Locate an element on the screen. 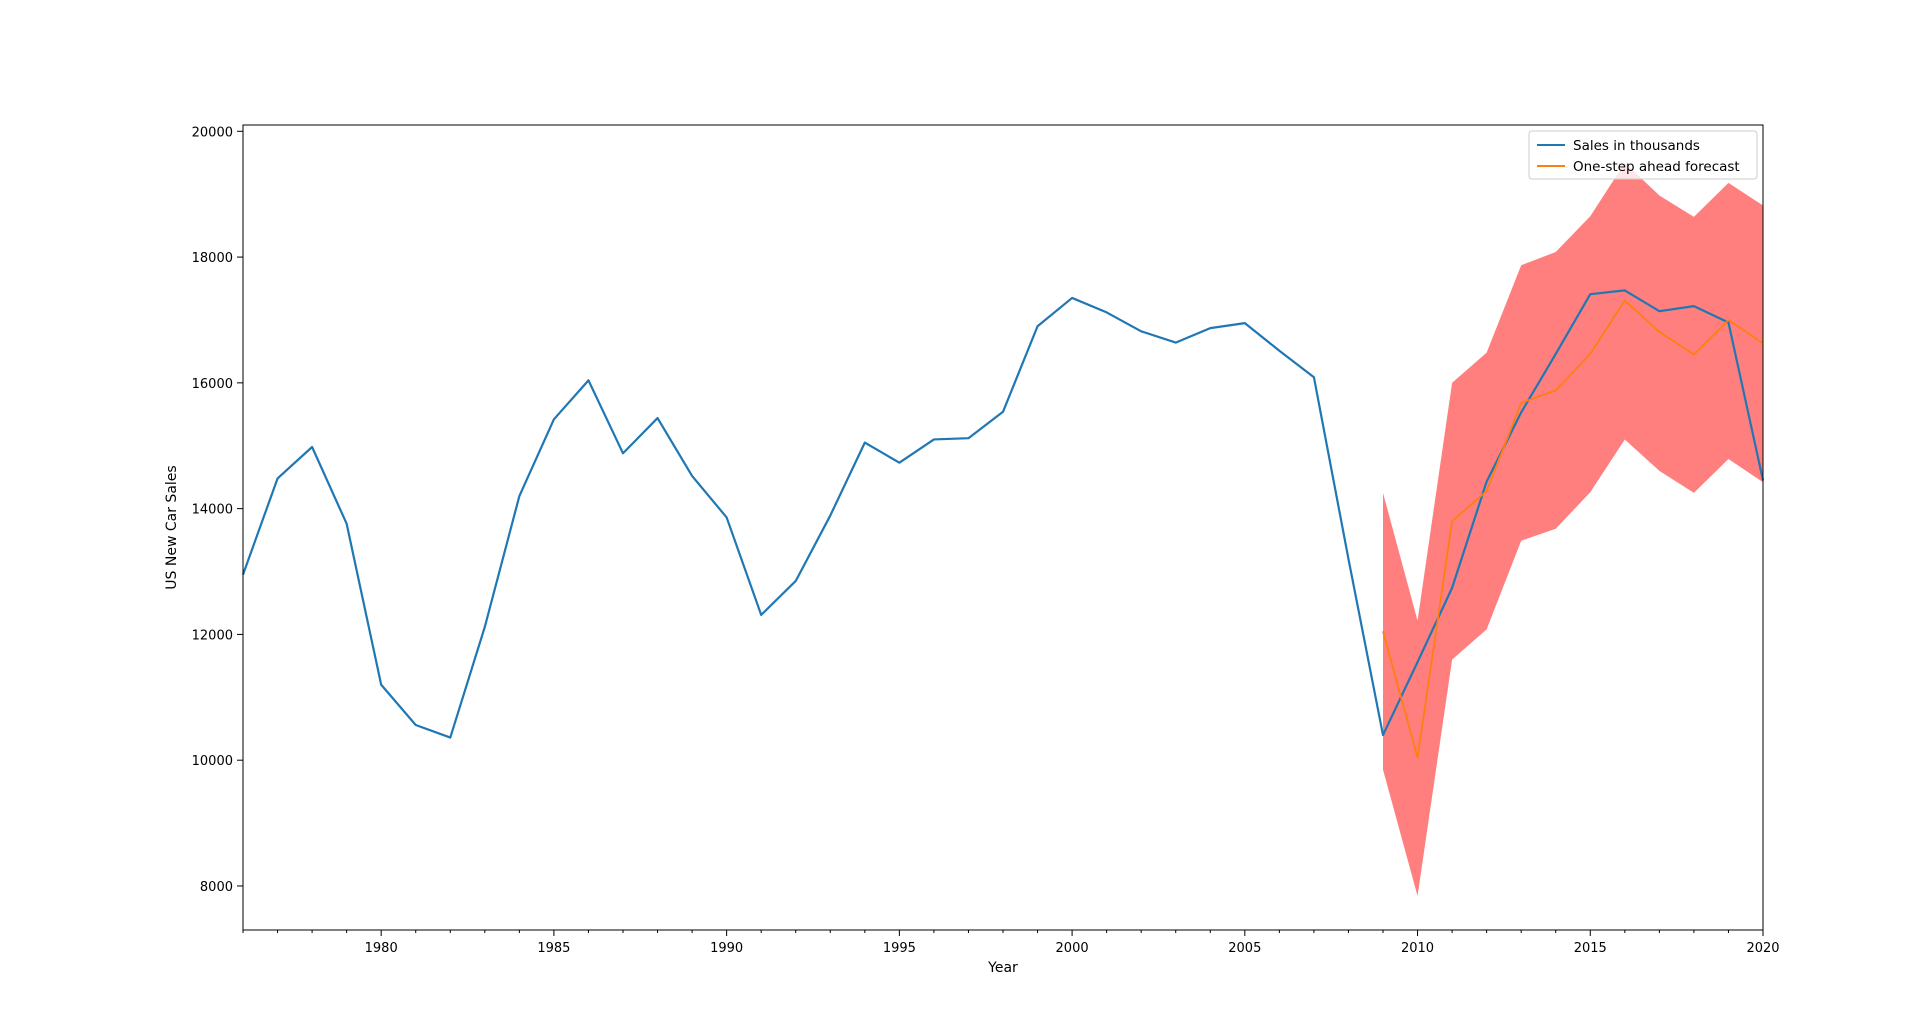 This screenshot has height=1028, width=1923. x-tick-label-1995: 1995 is located at coordinates (899, 948).